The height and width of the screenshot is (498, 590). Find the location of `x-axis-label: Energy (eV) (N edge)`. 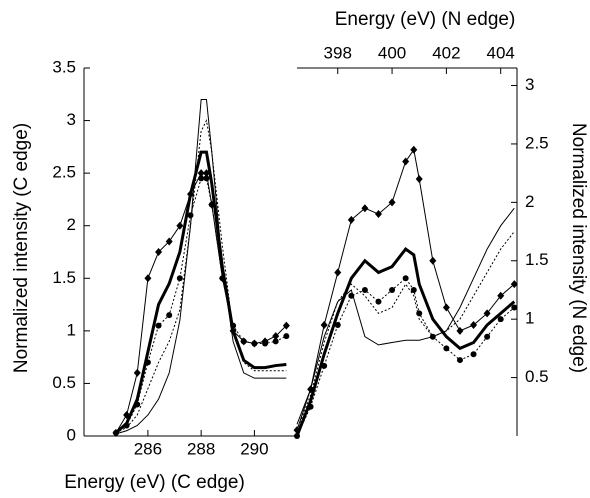

x-axis-label: Energy (eV) (N edge) is located at coordinates (425, 19).